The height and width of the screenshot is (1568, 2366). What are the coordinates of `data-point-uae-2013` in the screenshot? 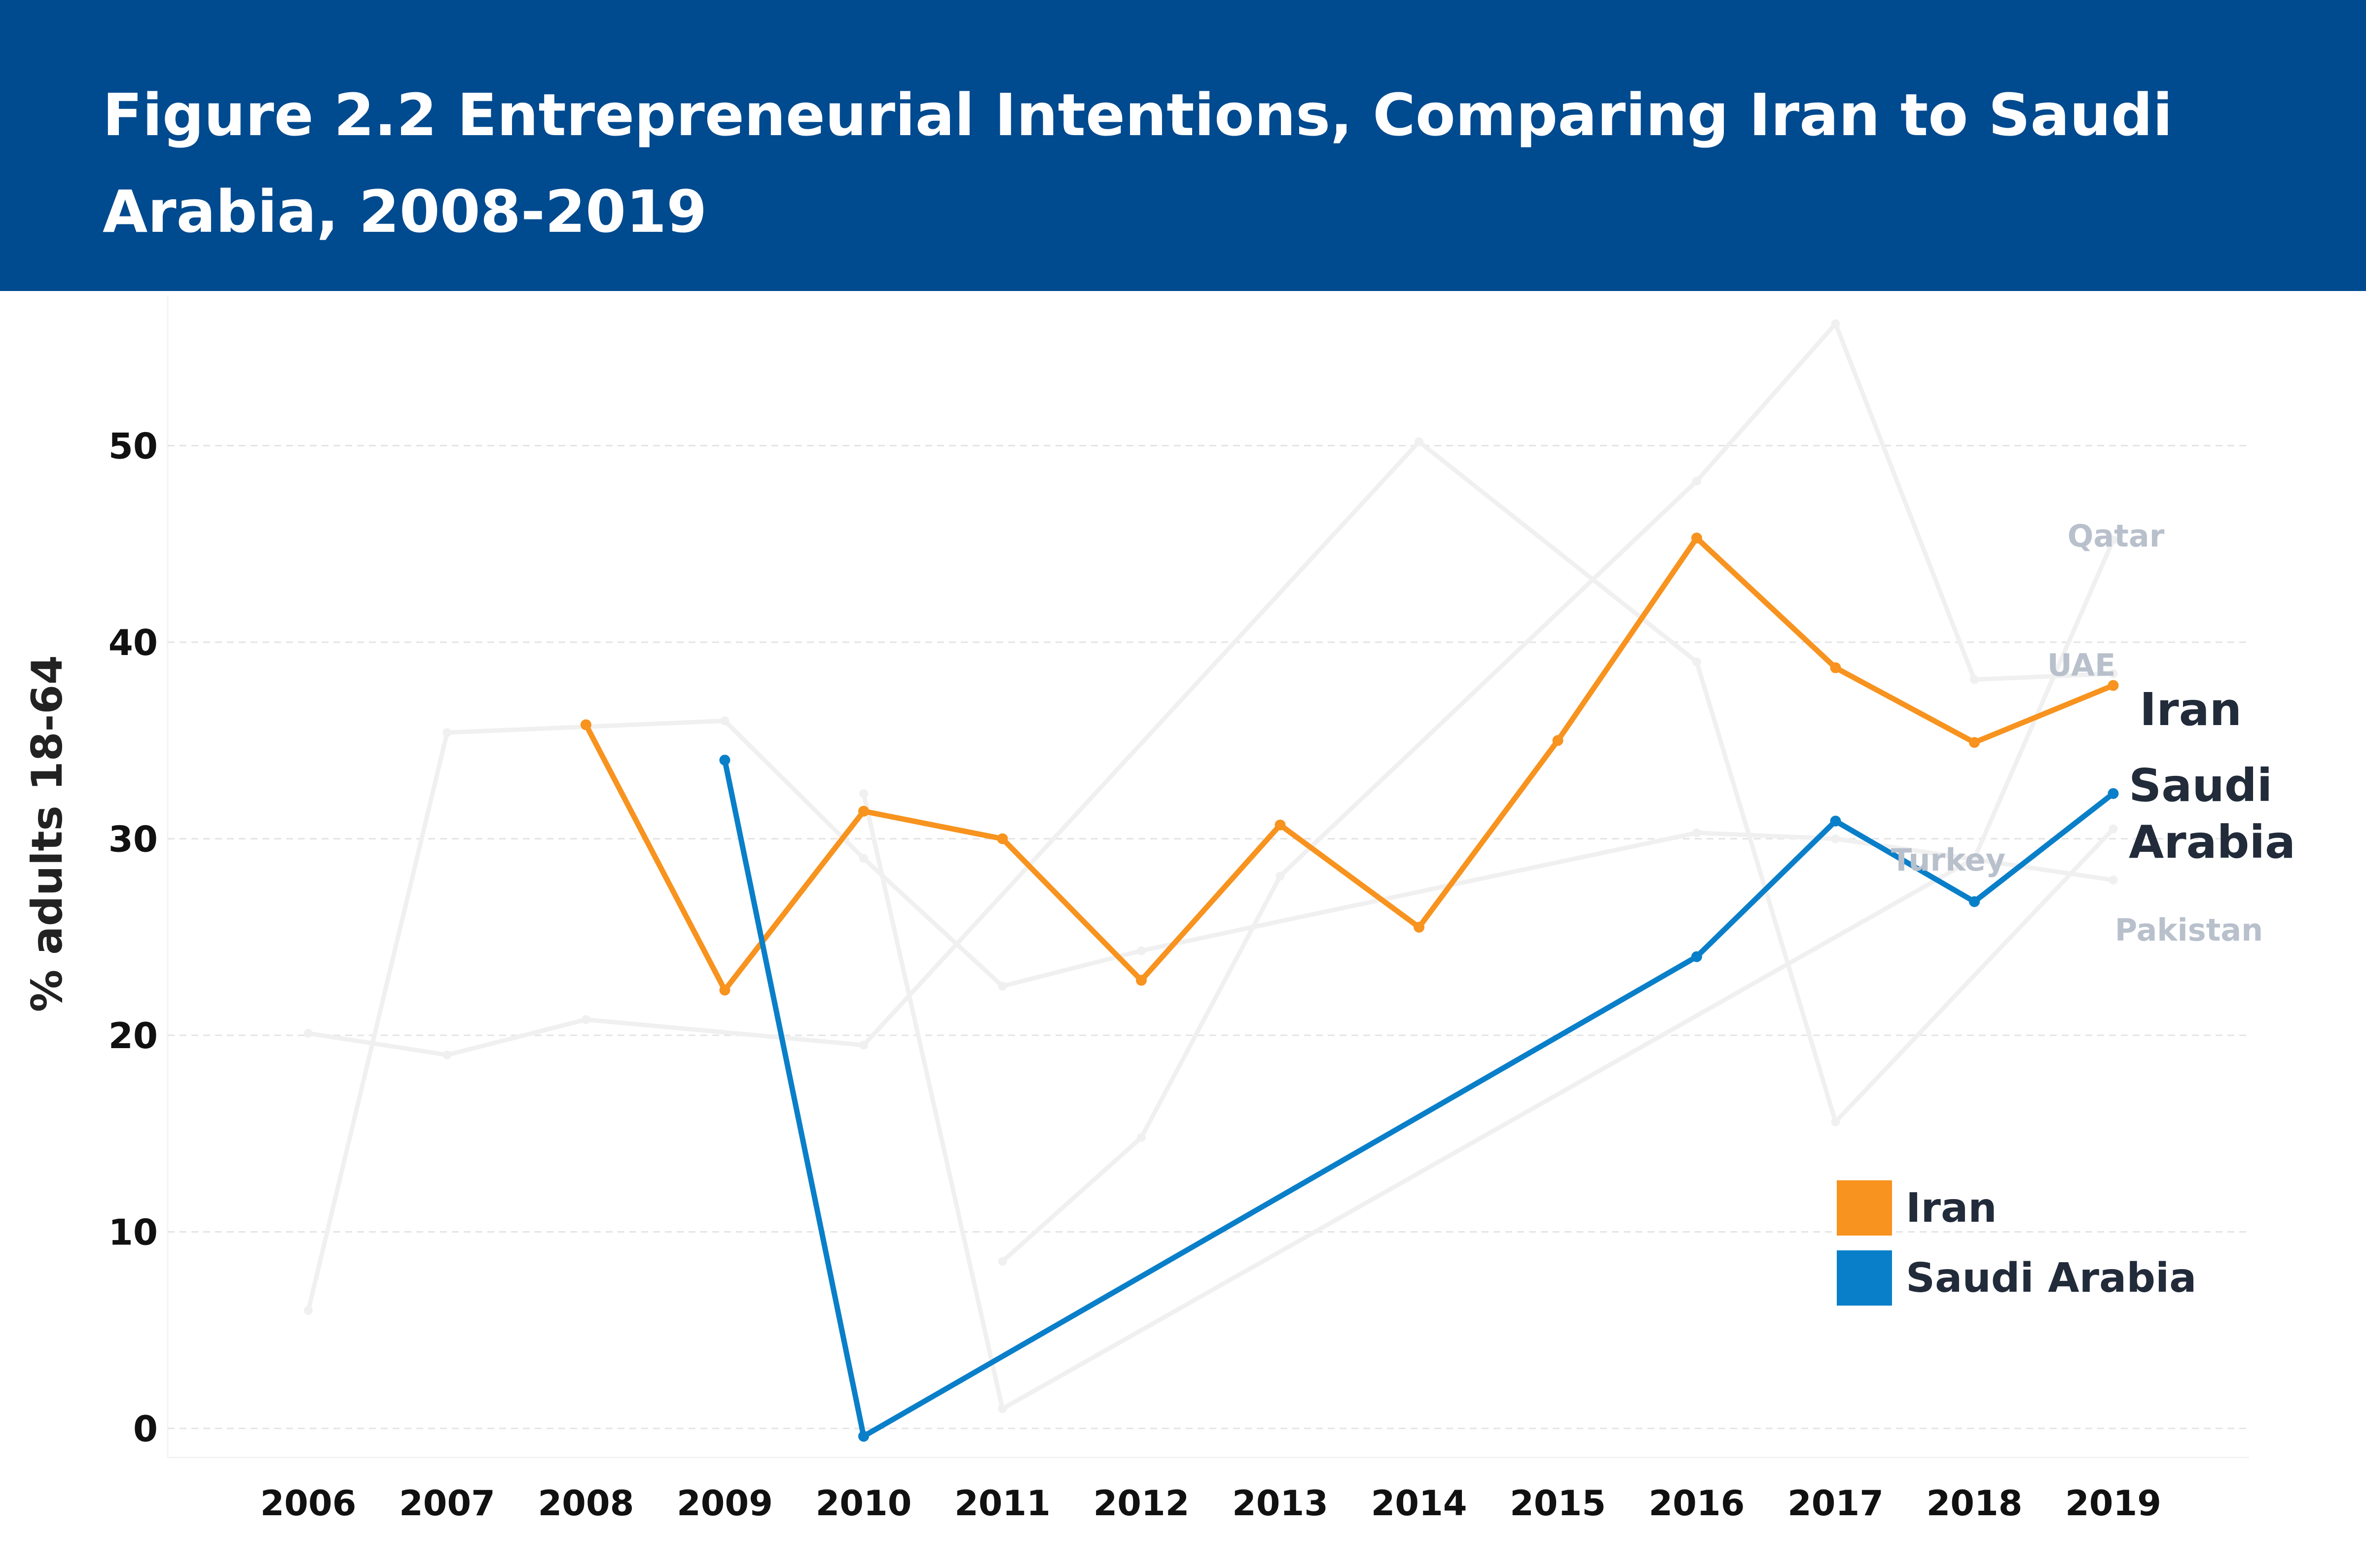 It's located at (1280, 876).